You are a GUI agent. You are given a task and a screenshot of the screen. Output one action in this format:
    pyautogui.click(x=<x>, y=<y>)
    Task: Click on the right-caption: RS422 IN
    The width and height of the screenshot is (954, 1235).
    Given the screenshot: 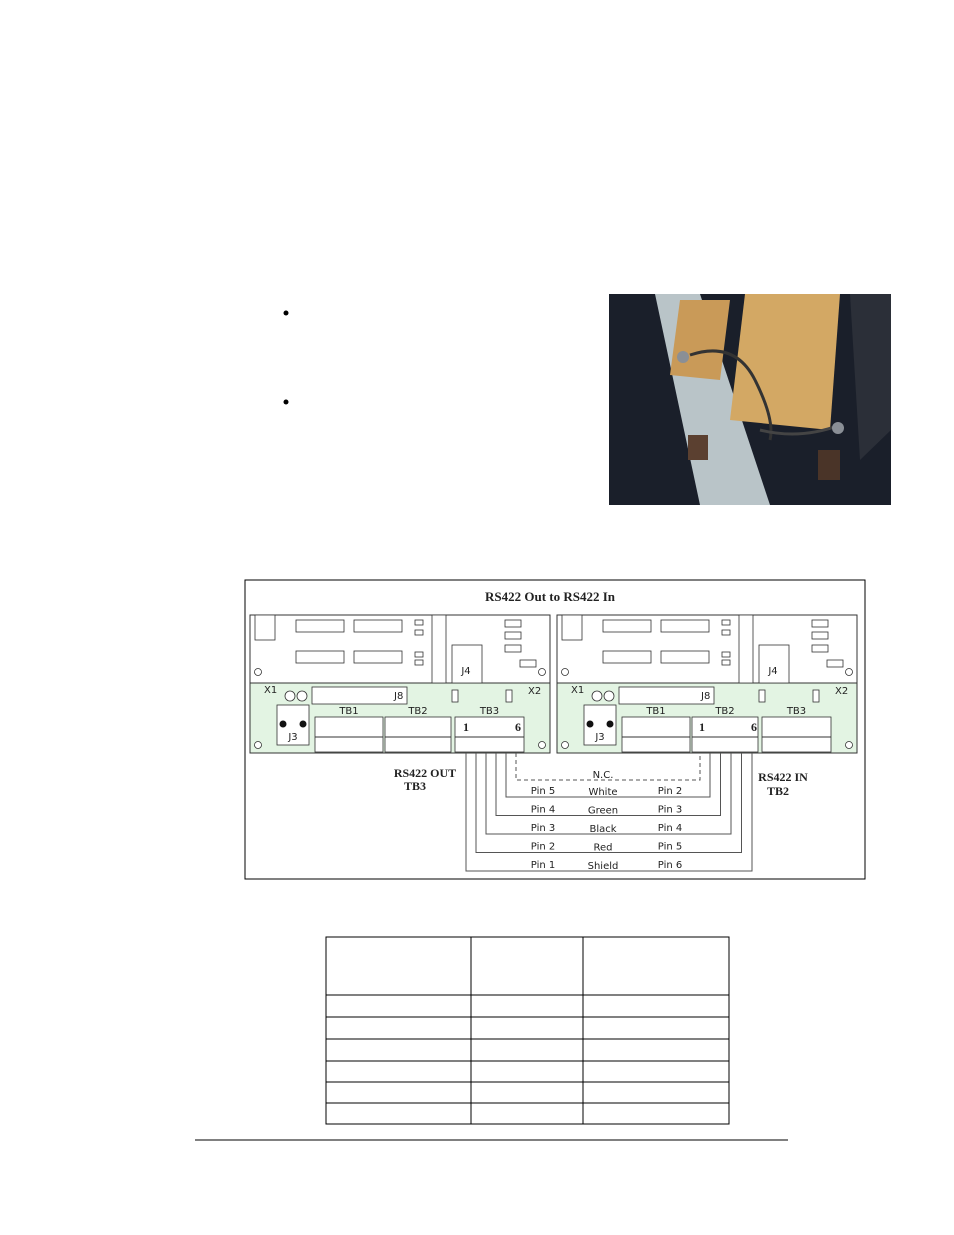 What is the action you would take?
    pyautogui.click(x=783, y=777)
    